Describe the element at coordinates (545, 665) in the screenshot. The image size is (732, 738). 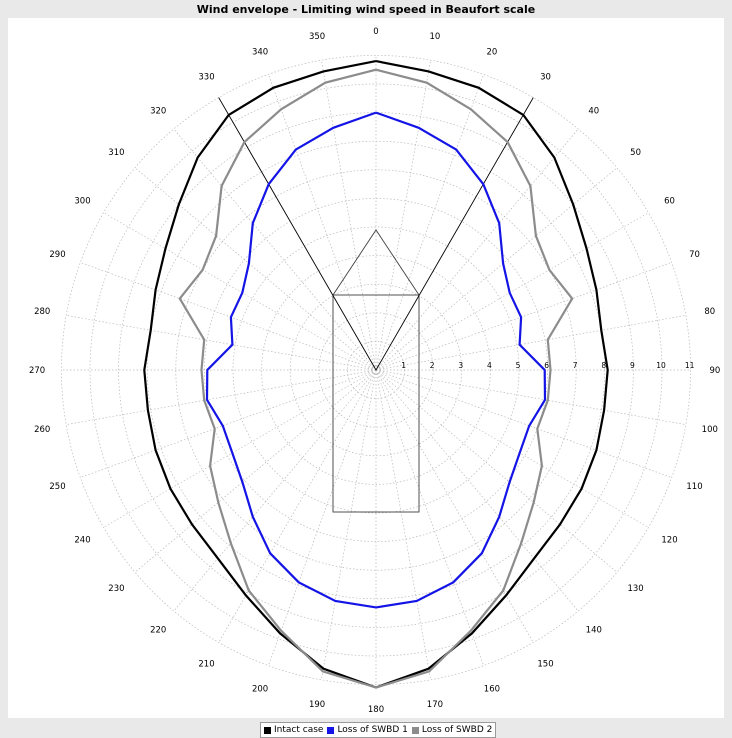
I see `angle-tick-label: 150` at that location.